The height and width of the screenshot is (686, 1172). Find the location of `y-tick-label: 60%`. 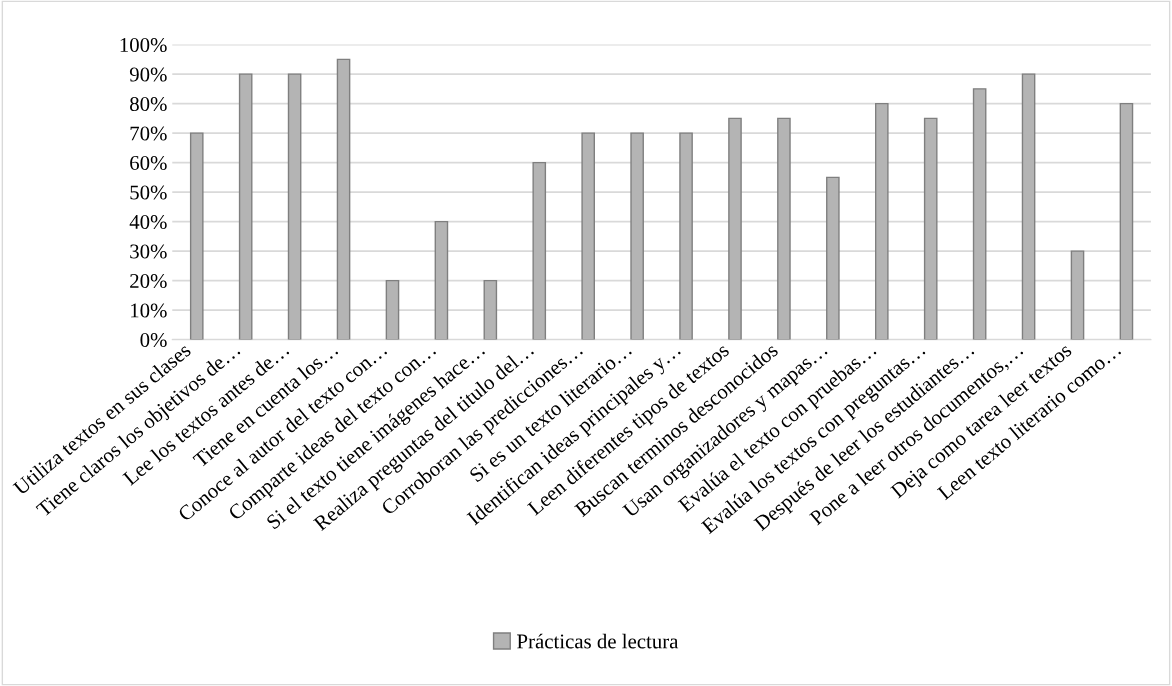

y-tick-label: 60% is located at coordinates (148, 163).